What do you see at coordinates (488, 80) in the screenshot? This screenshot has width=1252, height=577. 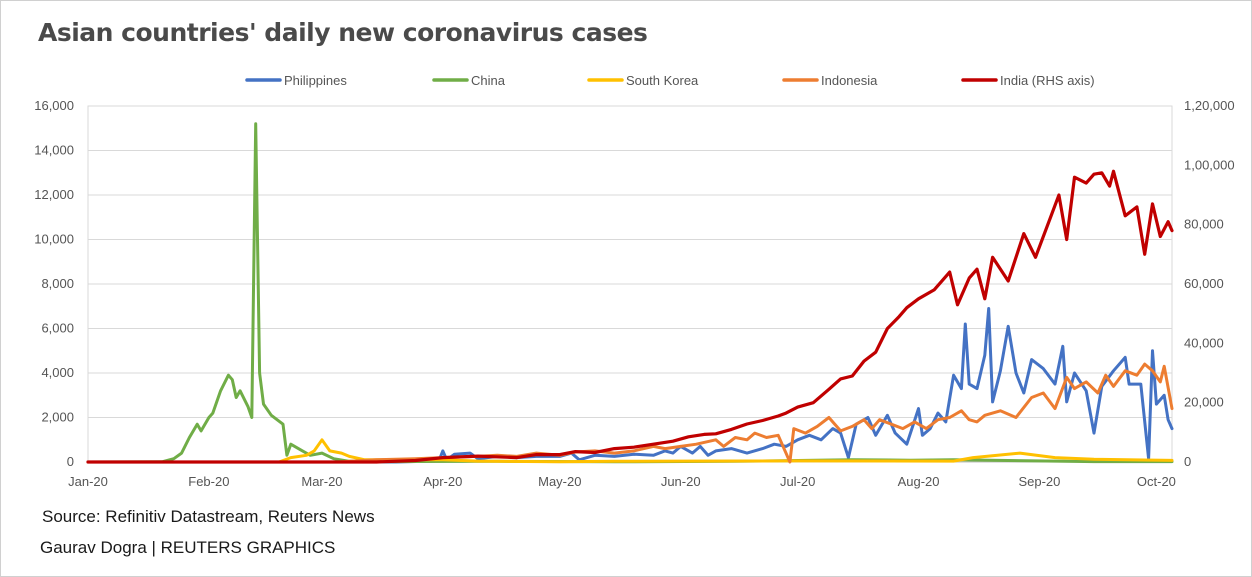 I see `legend-label-china: China` at bounding box center [488, 80].